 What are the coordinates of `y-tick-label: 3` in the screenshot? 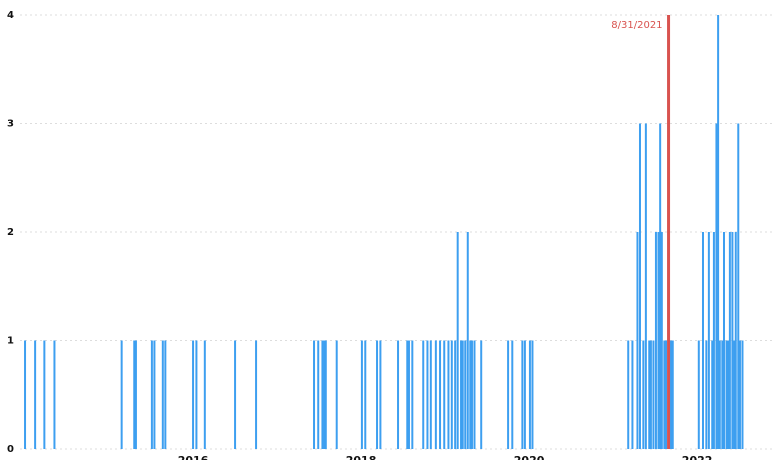 It's located at (10, 124).